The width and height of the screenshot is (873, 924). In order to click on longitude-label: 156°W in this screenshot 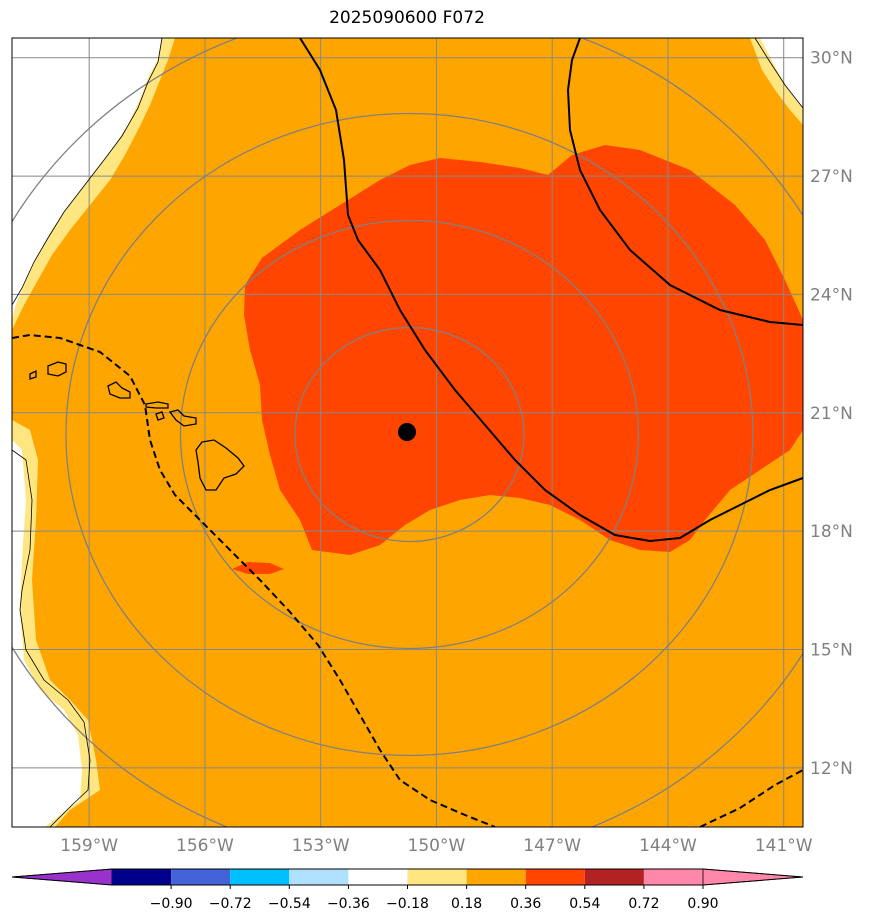, I will do `click(205, 846)`.